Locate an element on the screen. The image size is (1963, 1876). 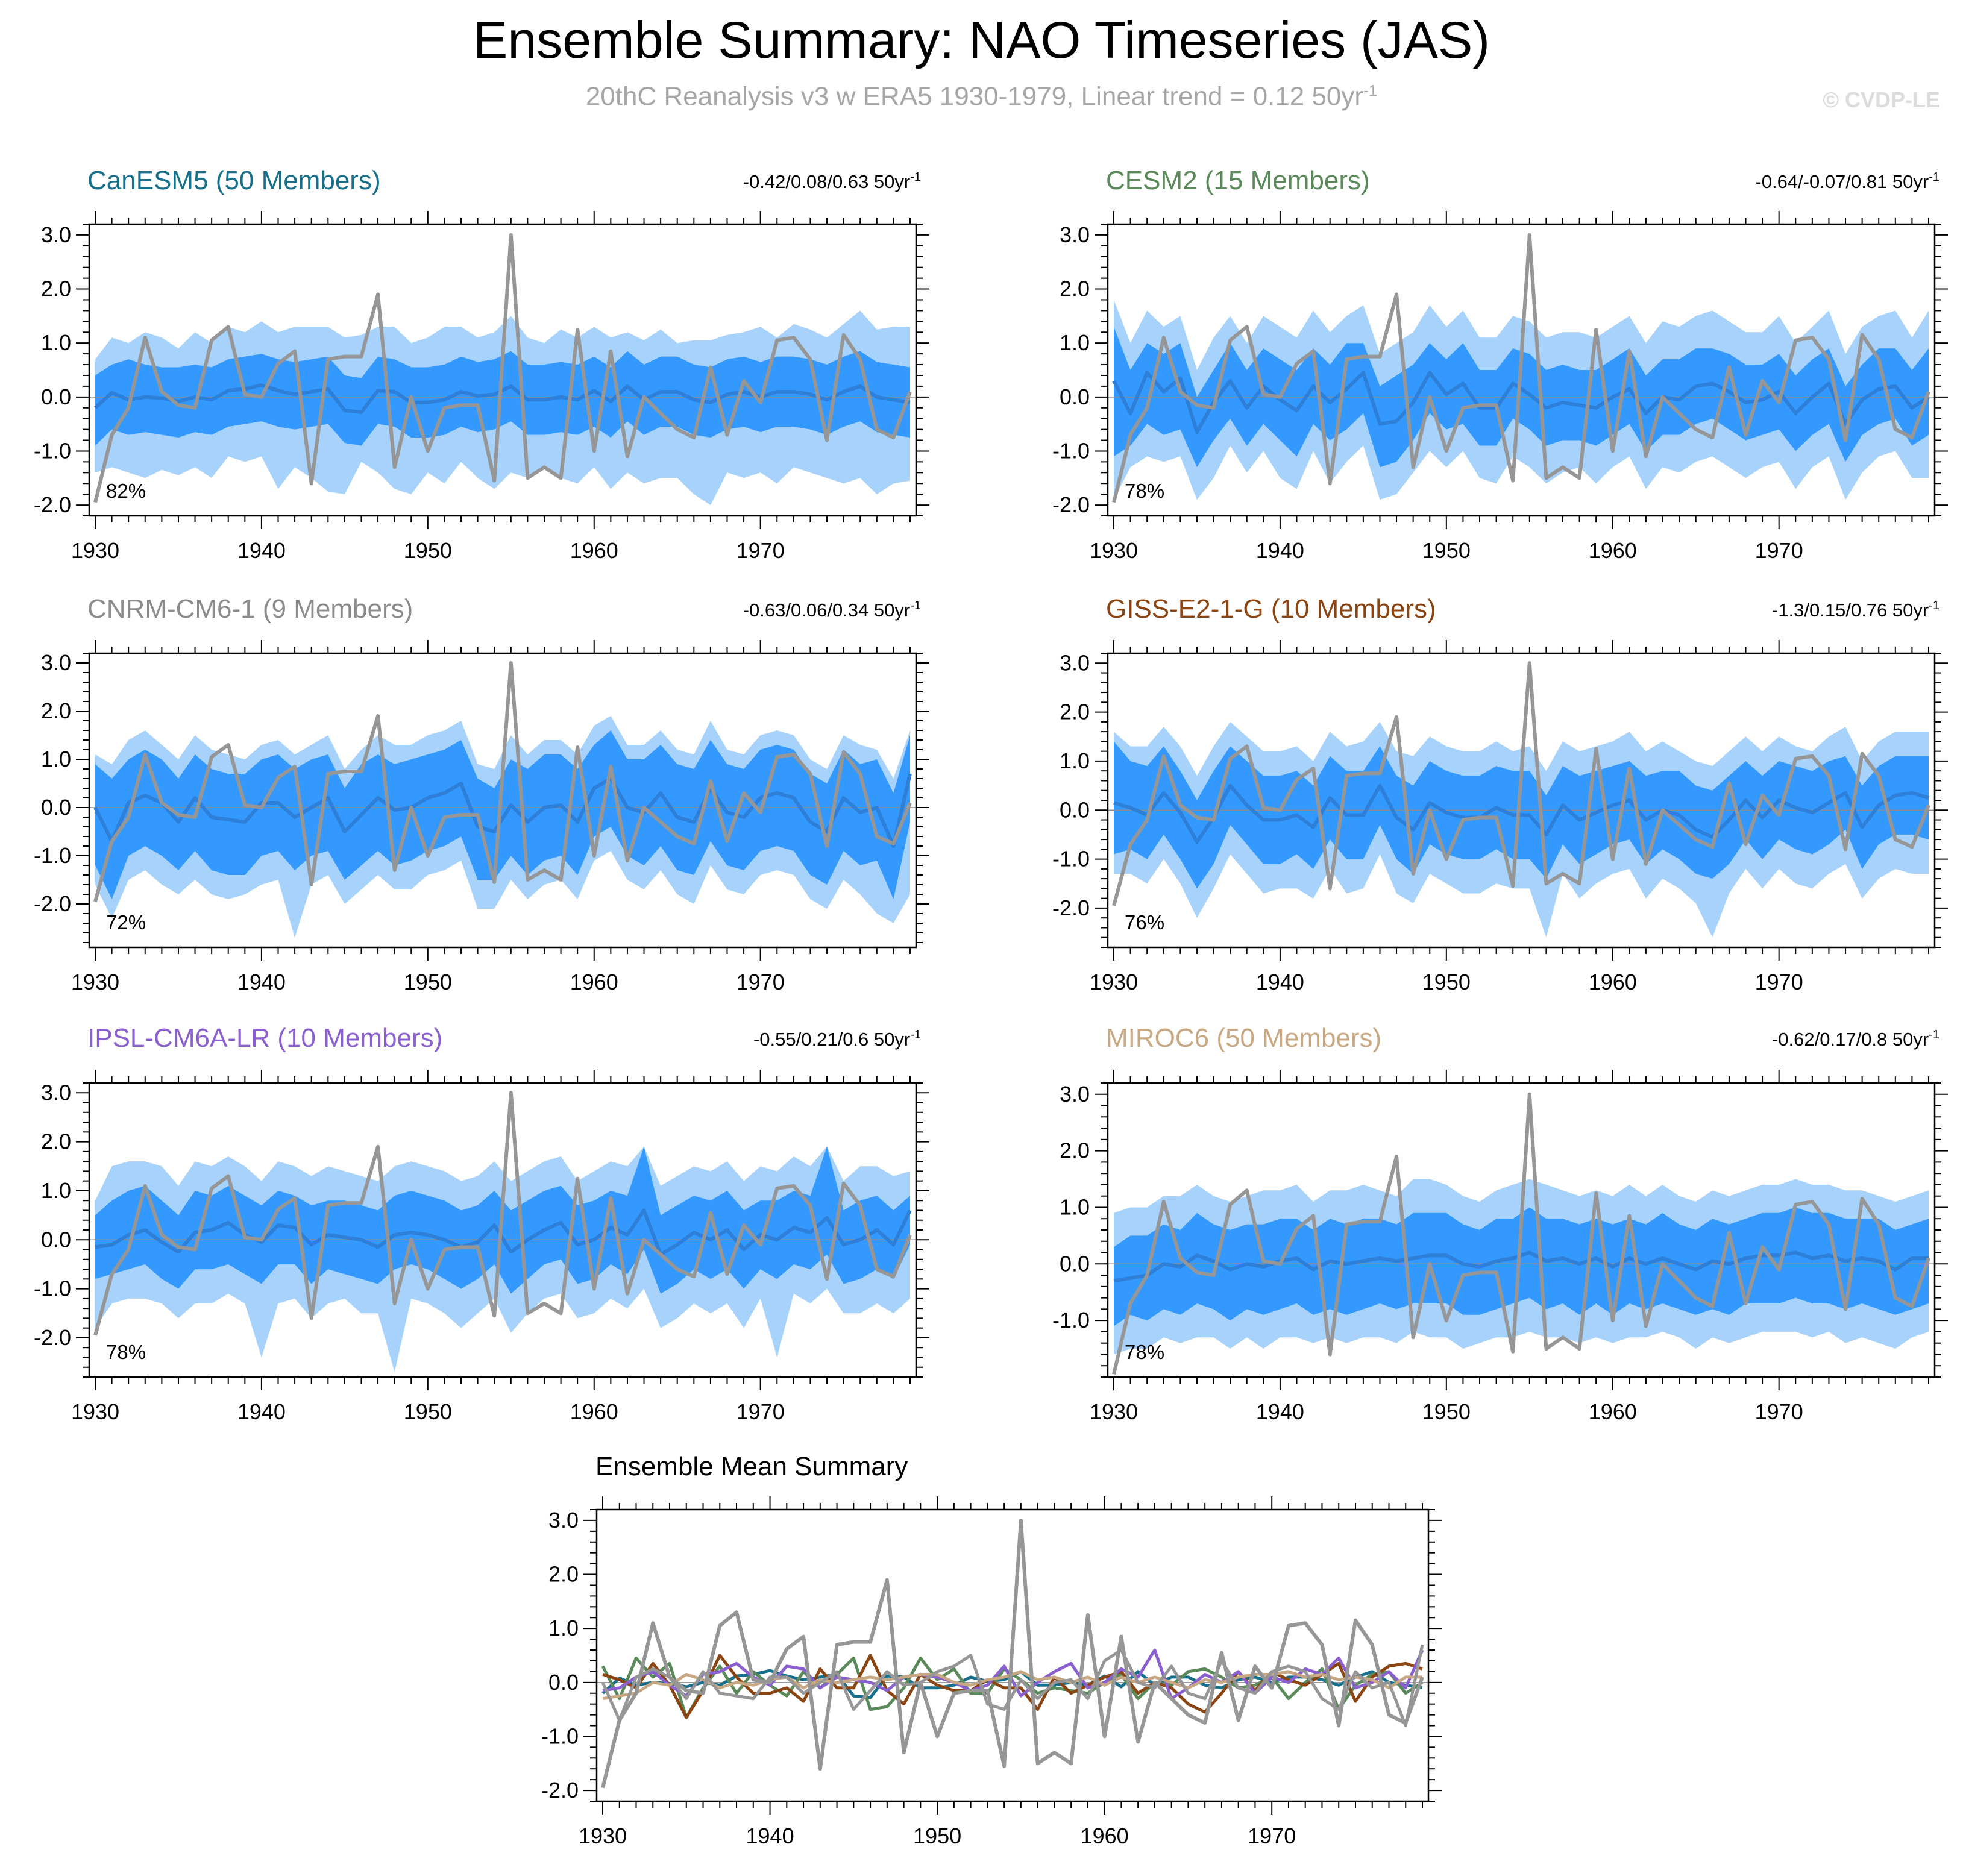
trend-value: -0.55/0.21/0.6 50yr is located at coordinates (831, 1039).